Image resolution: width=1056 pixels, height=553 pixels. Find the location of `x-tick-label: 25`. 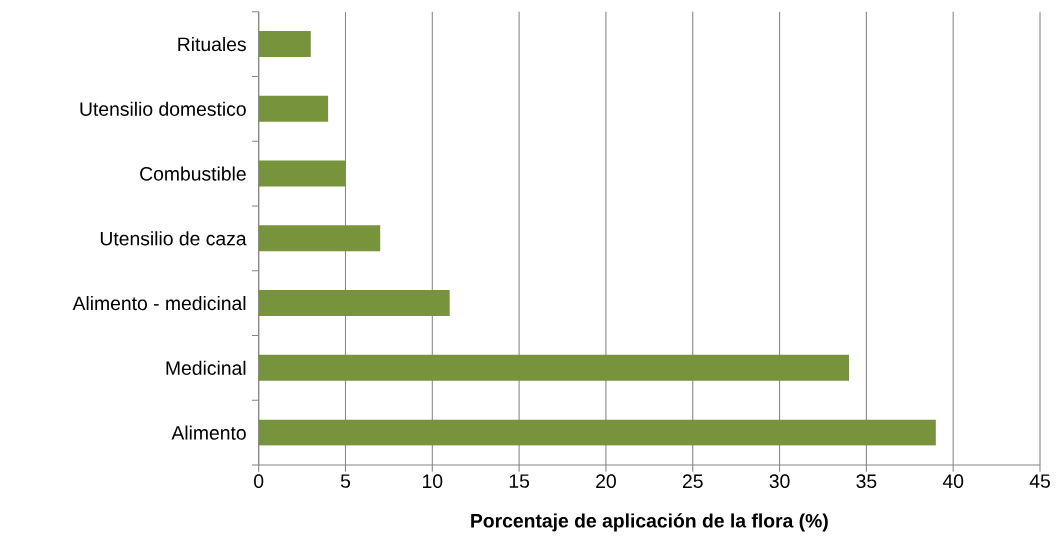

x-tick-label: 25 is located at coordinates (692, 481).